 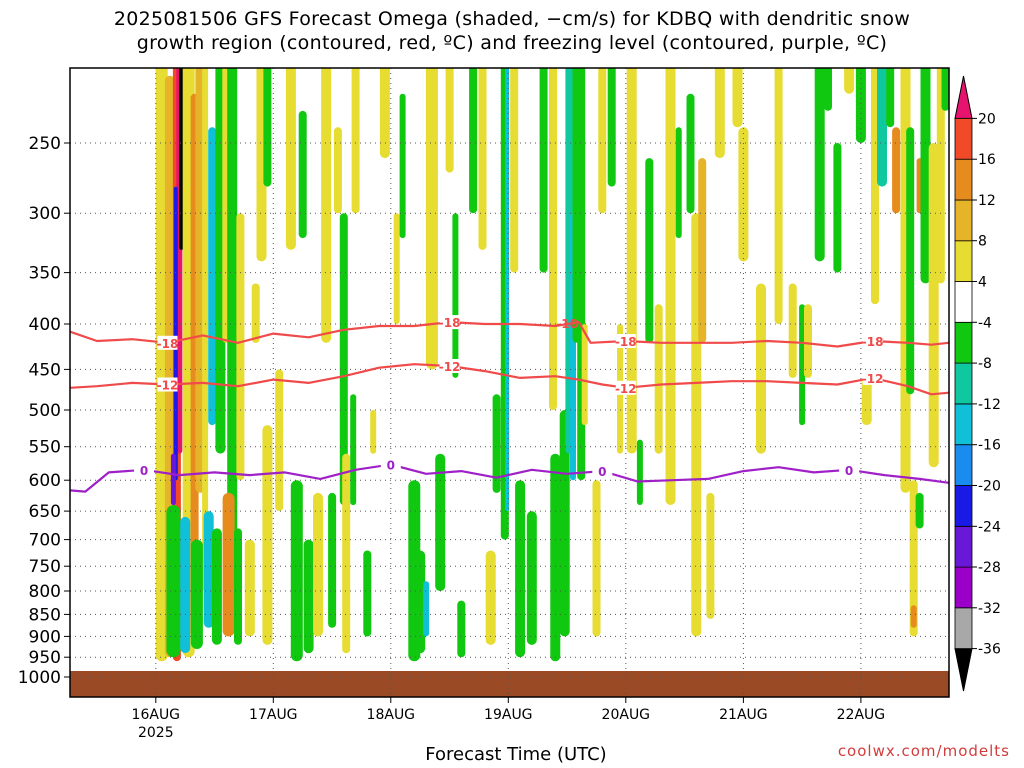 What do you see at coordinates (45, 592) in the screenshot?
I see `y-tick-label: 800` at bounding box center [45, 592].